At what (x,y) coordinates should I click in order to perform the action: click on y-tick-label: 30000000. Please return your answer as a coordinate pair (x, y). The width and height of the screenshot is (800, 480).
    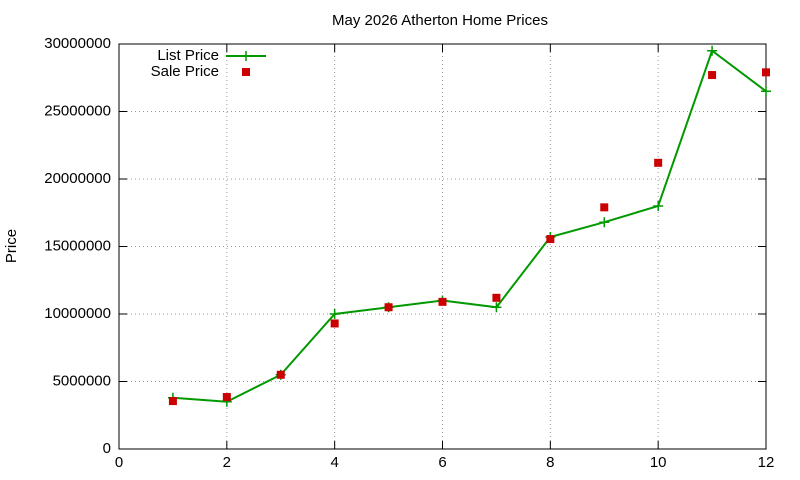
    Looking at the image, I should click on (77, 43).